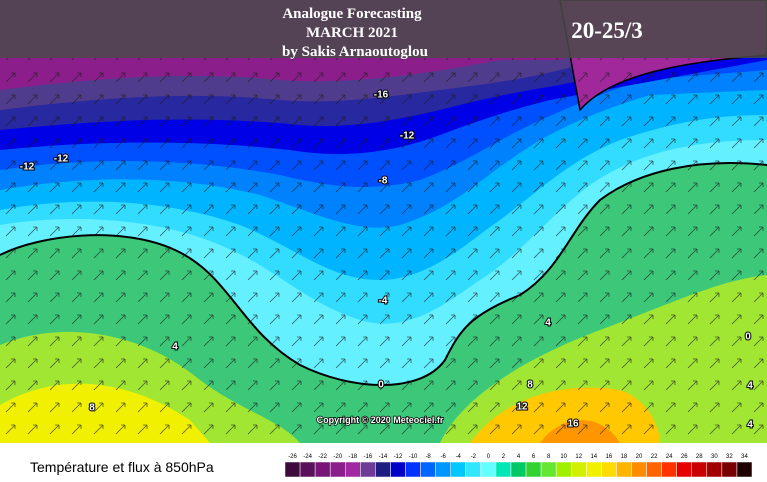  What do you see at coordinates (398, 457) in the screenshot?
I see `colorbar-tick: -12` at bounding box center [398, 457].